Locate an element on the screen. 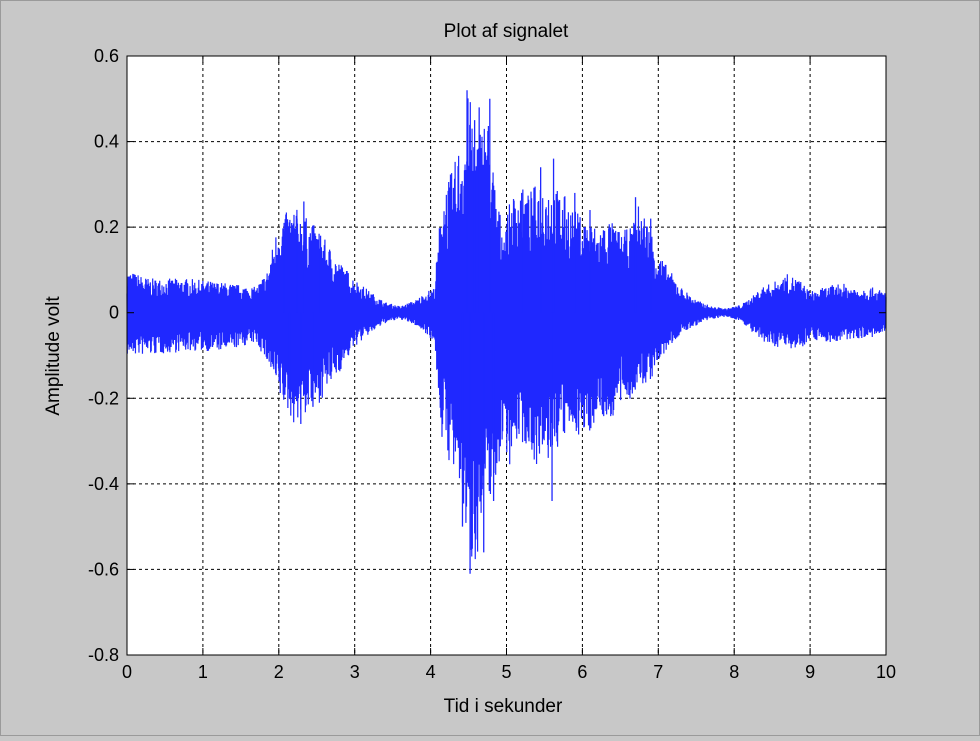 Image resolution: width=980 pixels, height=741 pixels. y-tick-label: 0.6 is located at coordinates (106, 56).